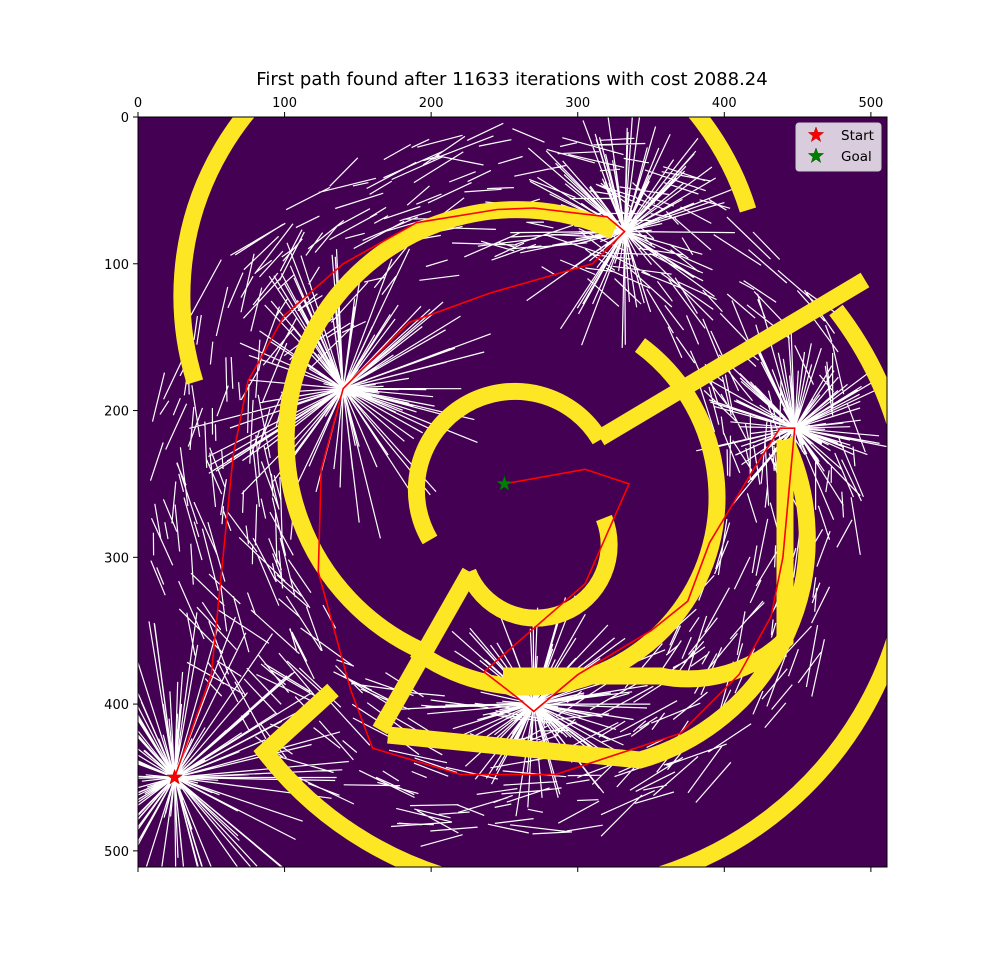 The width and height of the screenshot is (1000, 974). I want to click on legend-goal-marker, so click(816, 155).